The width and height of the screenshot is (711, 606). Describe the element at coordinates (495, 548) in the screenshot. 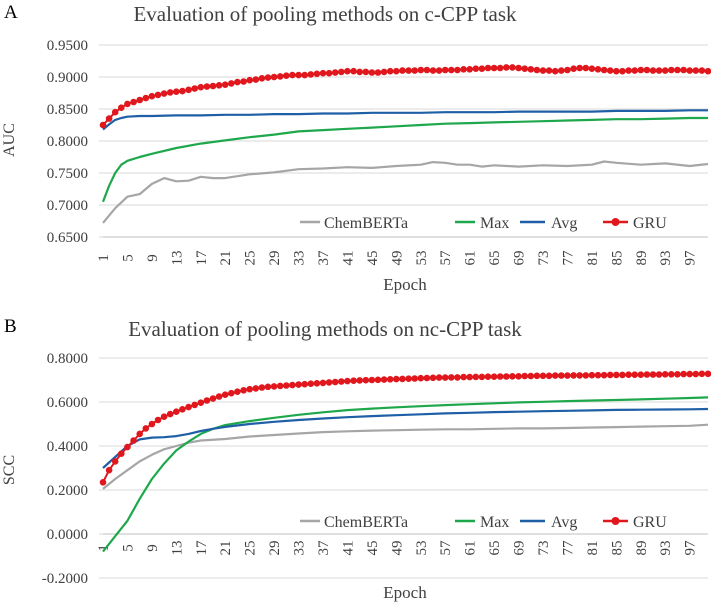

I see `x-tick-label: 65` at that location.